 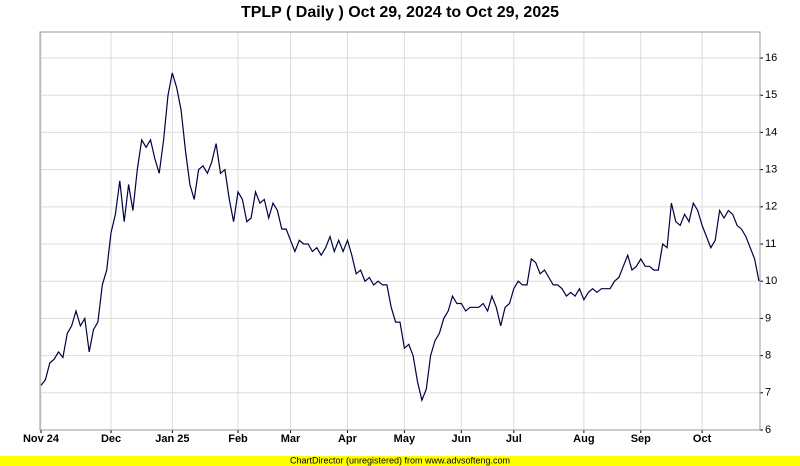 What do you see at coordinates (172, 439) in the screenshot?
I see `x-tick-label: Jan 25` at bounding box center [172, 439].